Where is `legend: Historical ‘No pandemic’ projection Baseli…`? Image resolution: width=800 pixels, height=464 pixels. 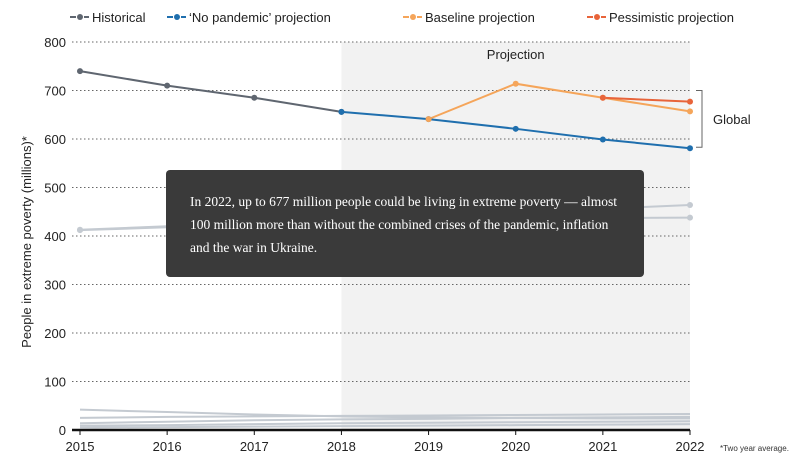 legend: Historical ‘No pandemic’ projection Baseli… is located at coordinates (402, 17).